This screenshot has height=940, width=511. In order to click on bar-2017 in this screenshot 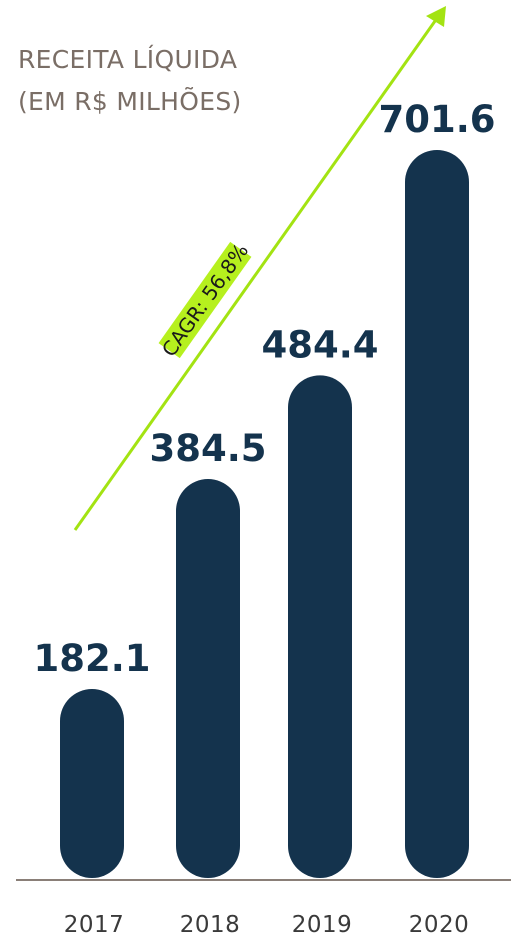, I will do `click(92, 783)`.